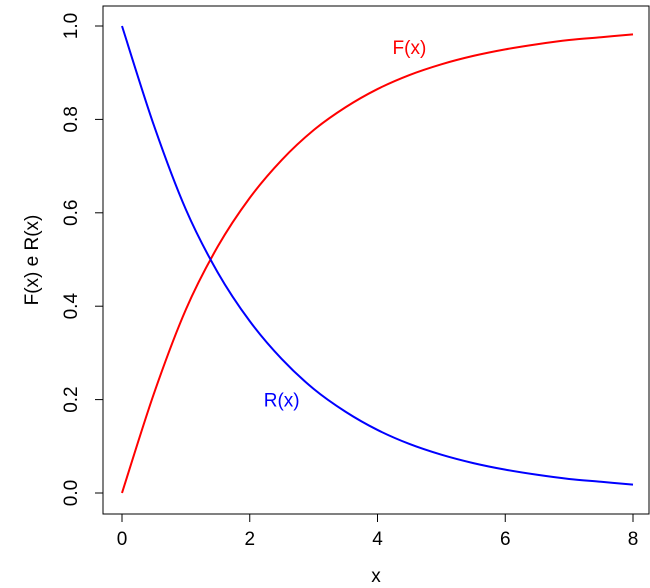  Describe the element at coordinates (32, 260) in the screenshot. I see `y-axis-title: F(x) e R(x)` at that location.